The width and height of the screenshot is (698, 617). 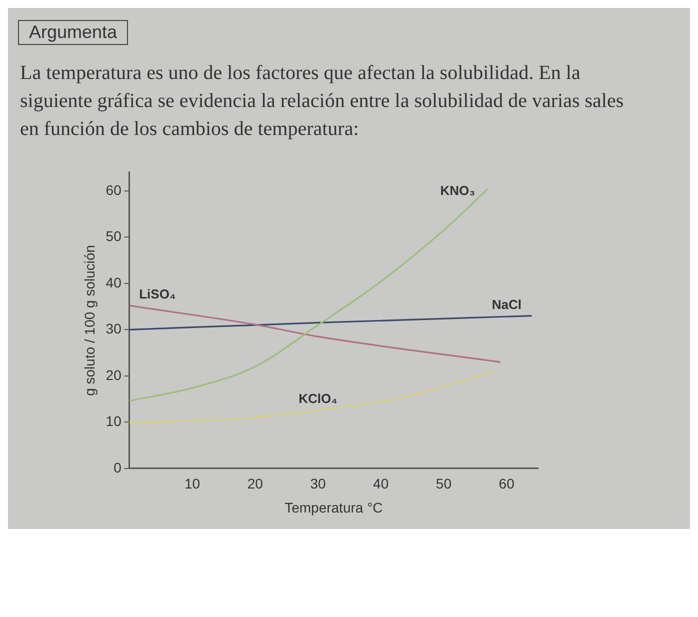 I want to click on x-tick-label: 50, so click(x=444, y=484).